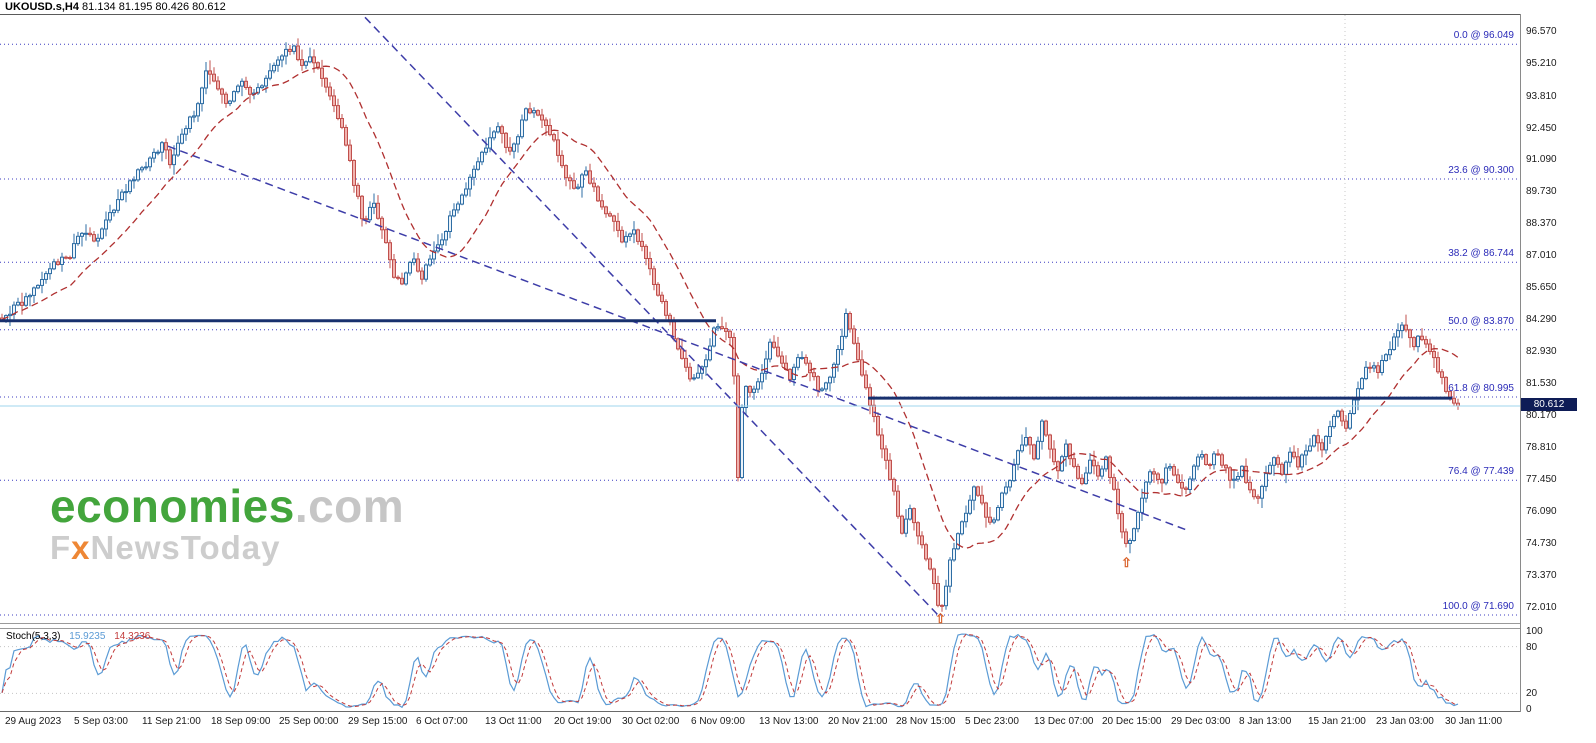 The width and height of the screenshot is (1596, 743). I want to click on time-label: 30 Oct 02:00, so click(651, 721).